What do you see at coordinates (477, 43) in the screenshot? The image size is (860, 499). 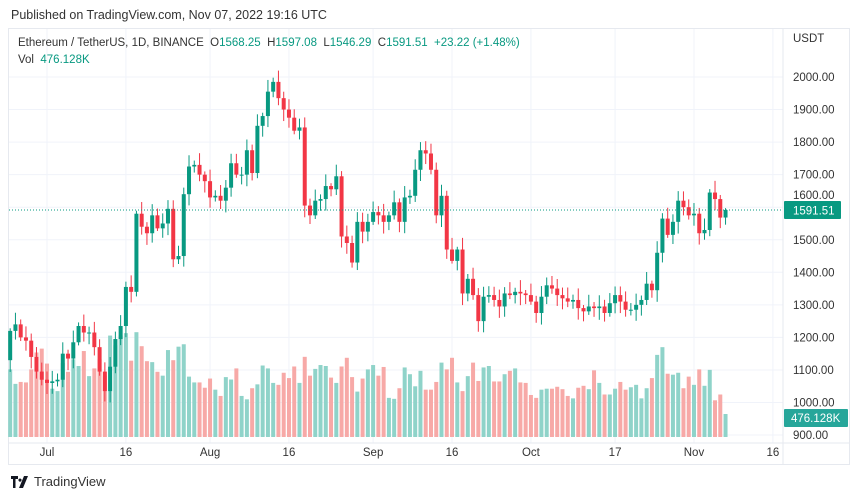 I see `change-value: +23.22 (+1.48%)` at bounding box center [477, 43].